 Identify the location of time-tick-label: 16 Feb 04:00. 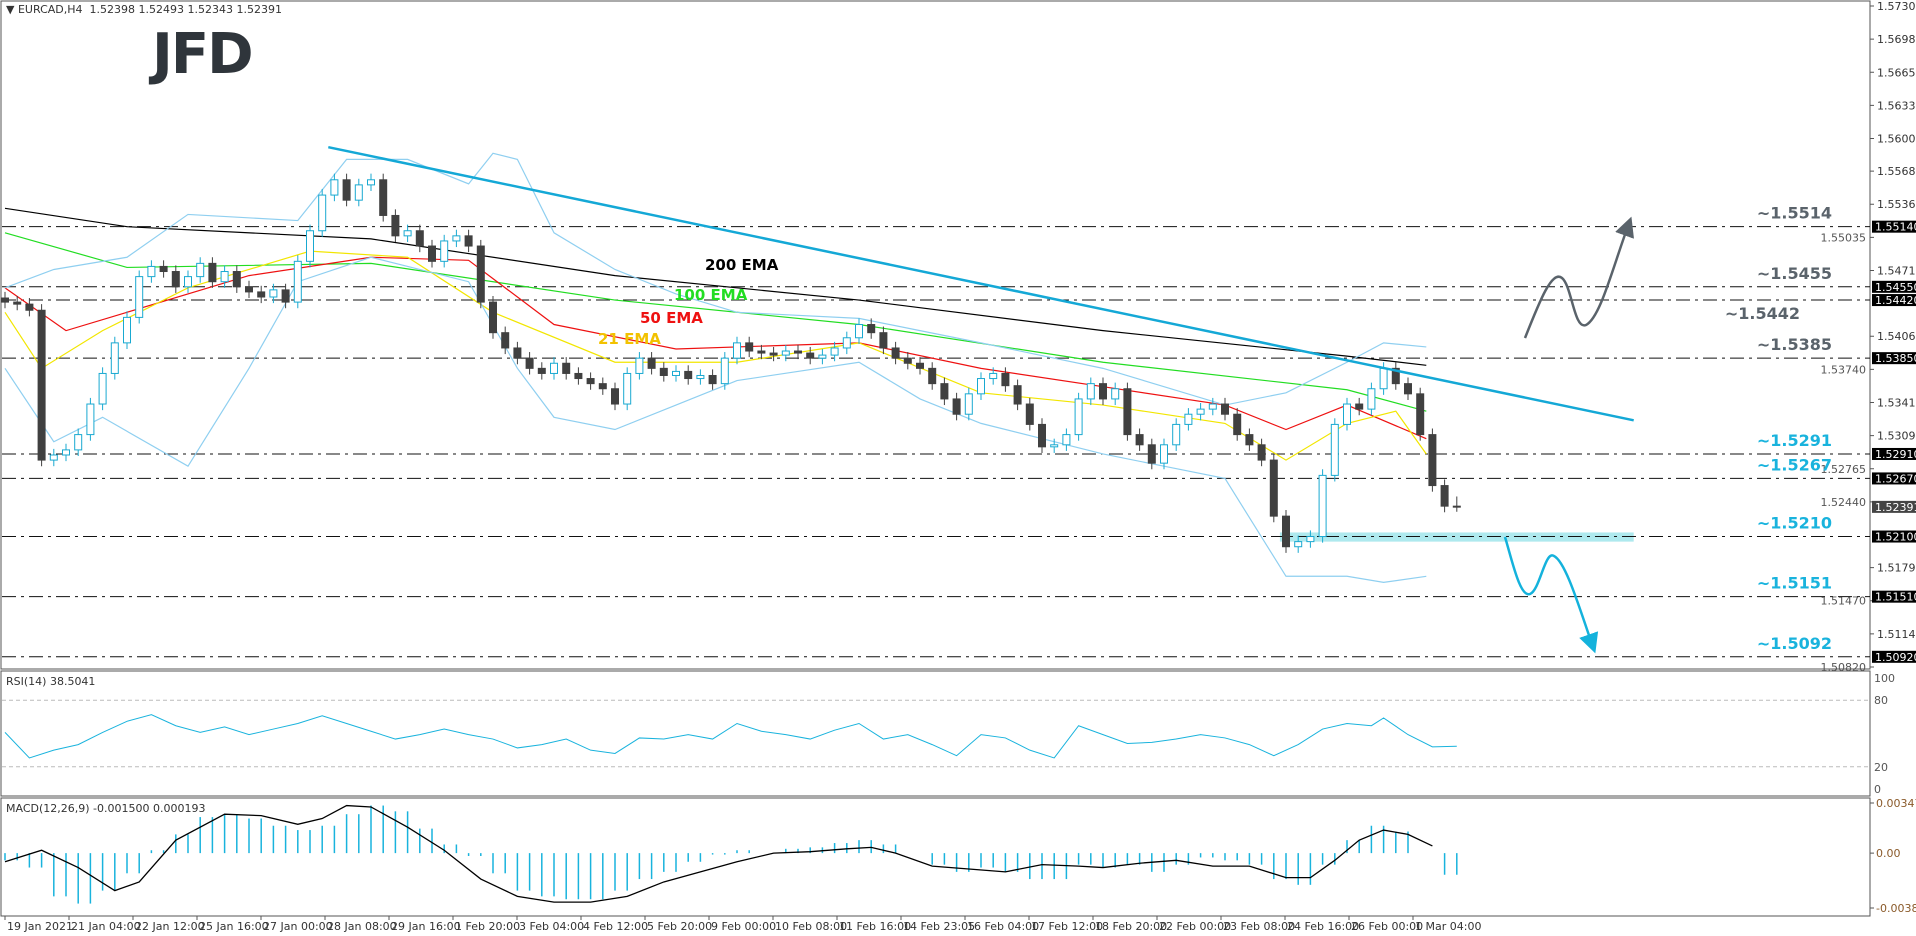
(1003, 926).